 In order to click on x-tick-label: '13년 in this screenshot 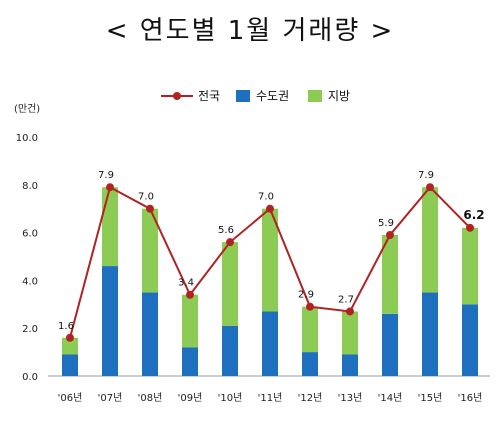, I will do `click(350, 398)`.